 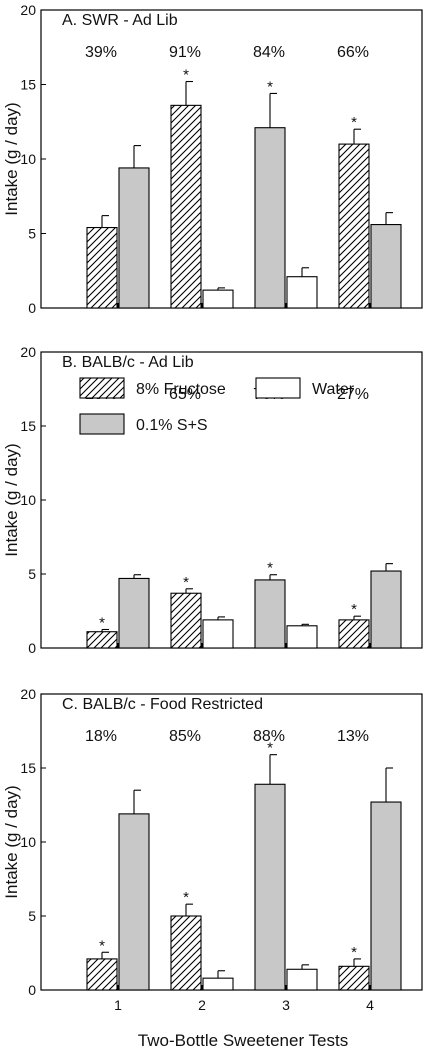 What do you see at coordinates (172, 425) in the screenshot?
I see `legend-label: 0.1% S+S` at bounding box center [172, 425].